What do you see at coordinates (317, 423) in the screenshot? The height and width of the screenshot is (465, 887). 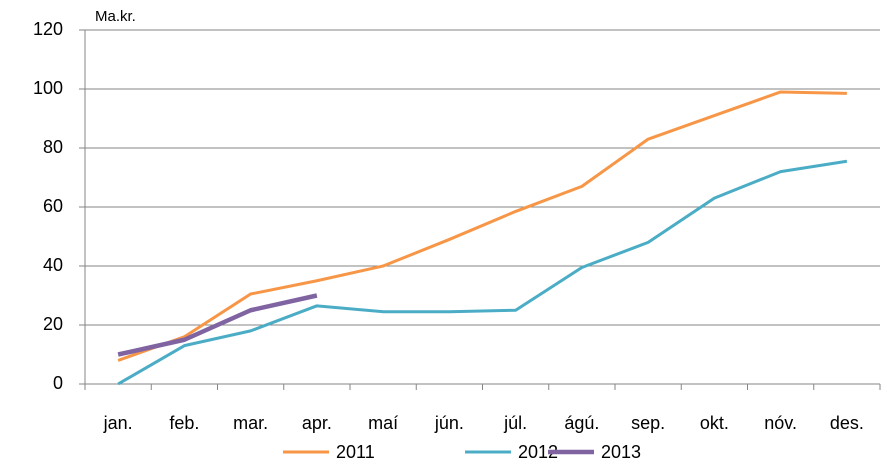 I see `x-tick-label: apr.` at bounding box center [317, 423].